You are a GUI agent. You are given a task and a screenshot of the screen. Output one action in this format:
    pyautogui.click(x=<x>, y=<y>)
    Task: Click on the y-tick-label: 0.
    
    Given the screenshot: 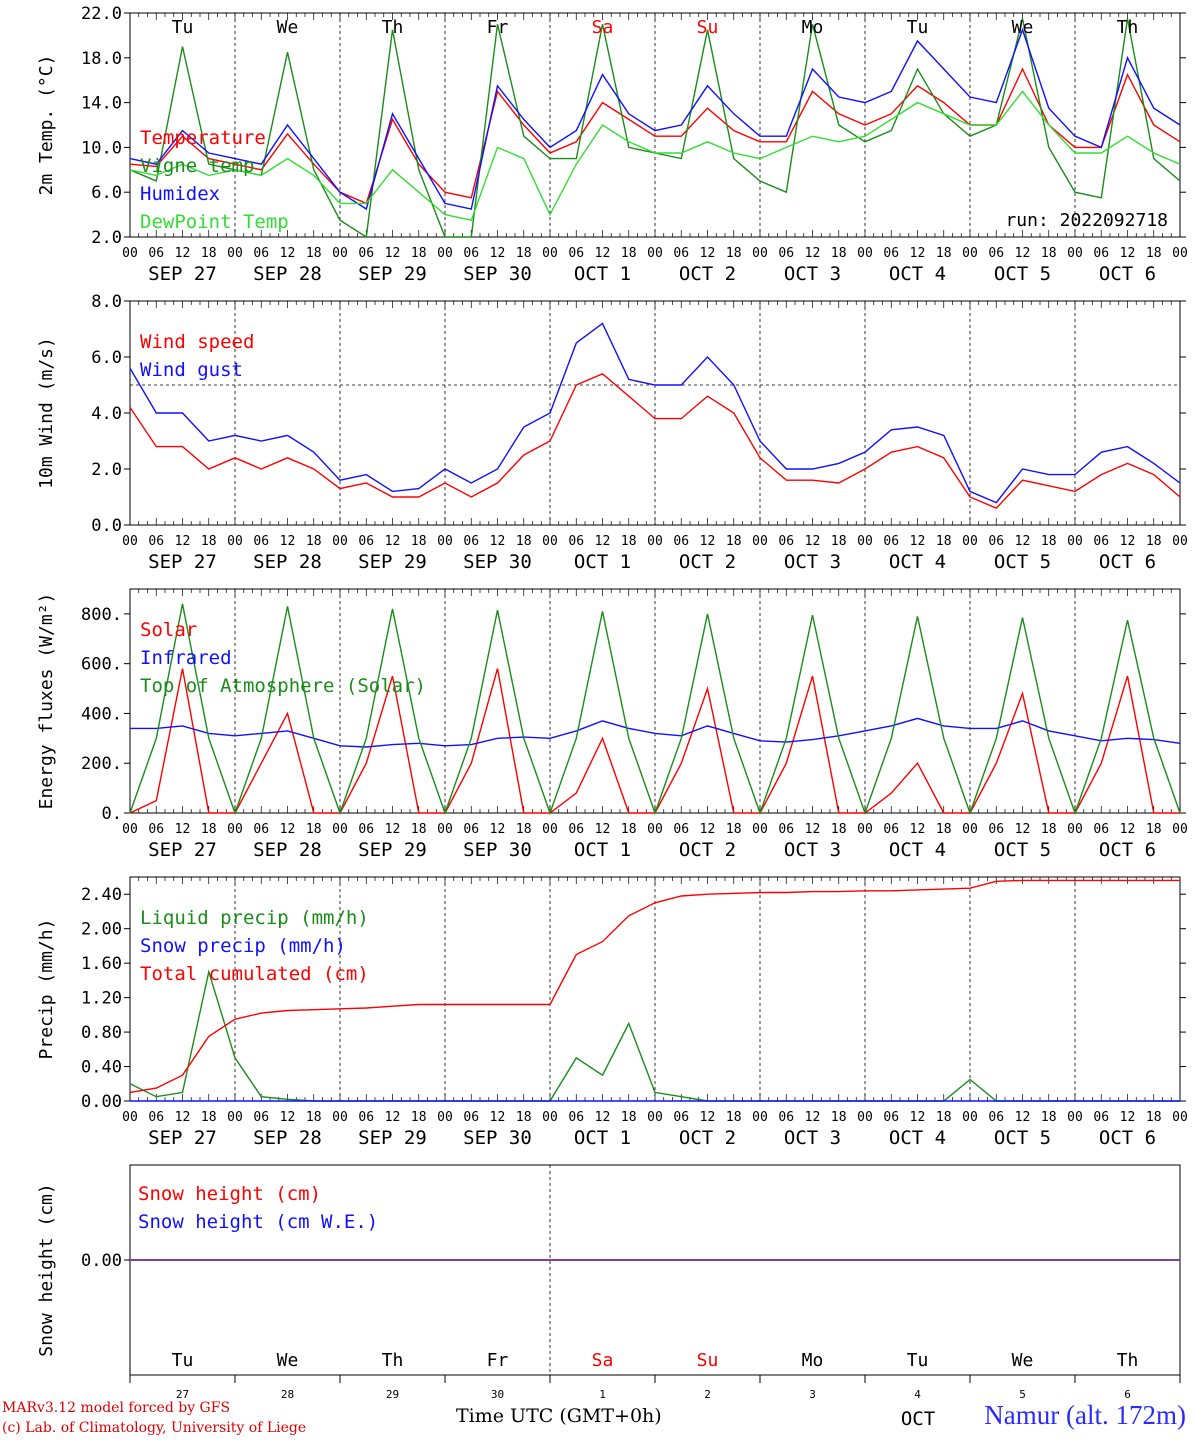 What is the action you would take?
    pyautogui.click(x=112, y=814)
    